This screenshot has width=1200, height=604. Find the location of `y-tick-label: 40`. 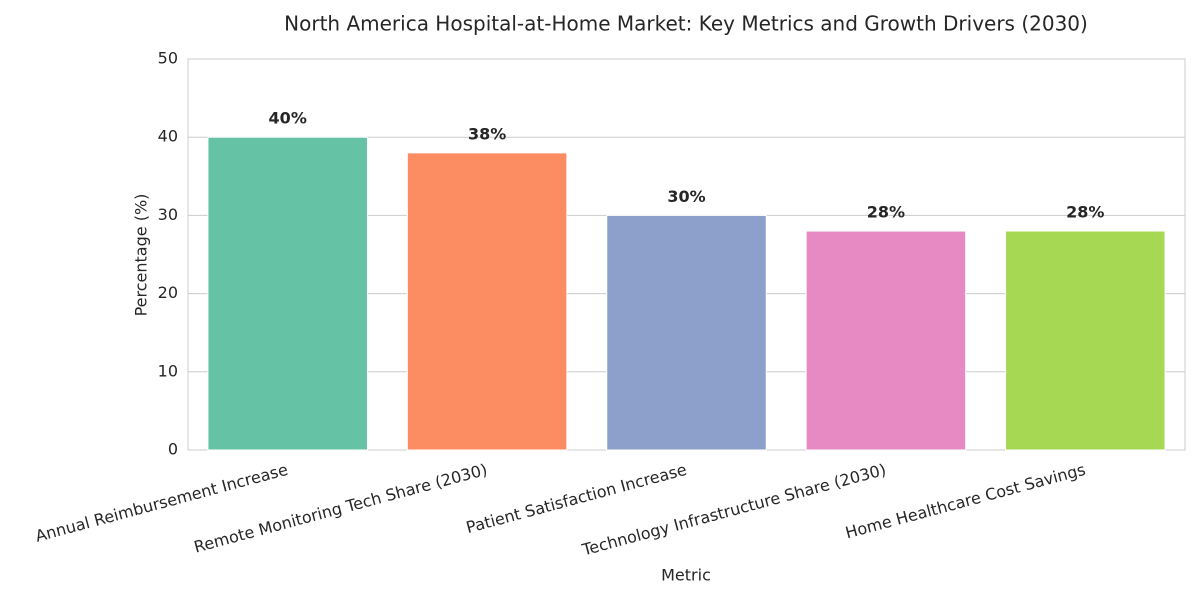

y-tick-label: 40 is located at coordinates (168, 136).